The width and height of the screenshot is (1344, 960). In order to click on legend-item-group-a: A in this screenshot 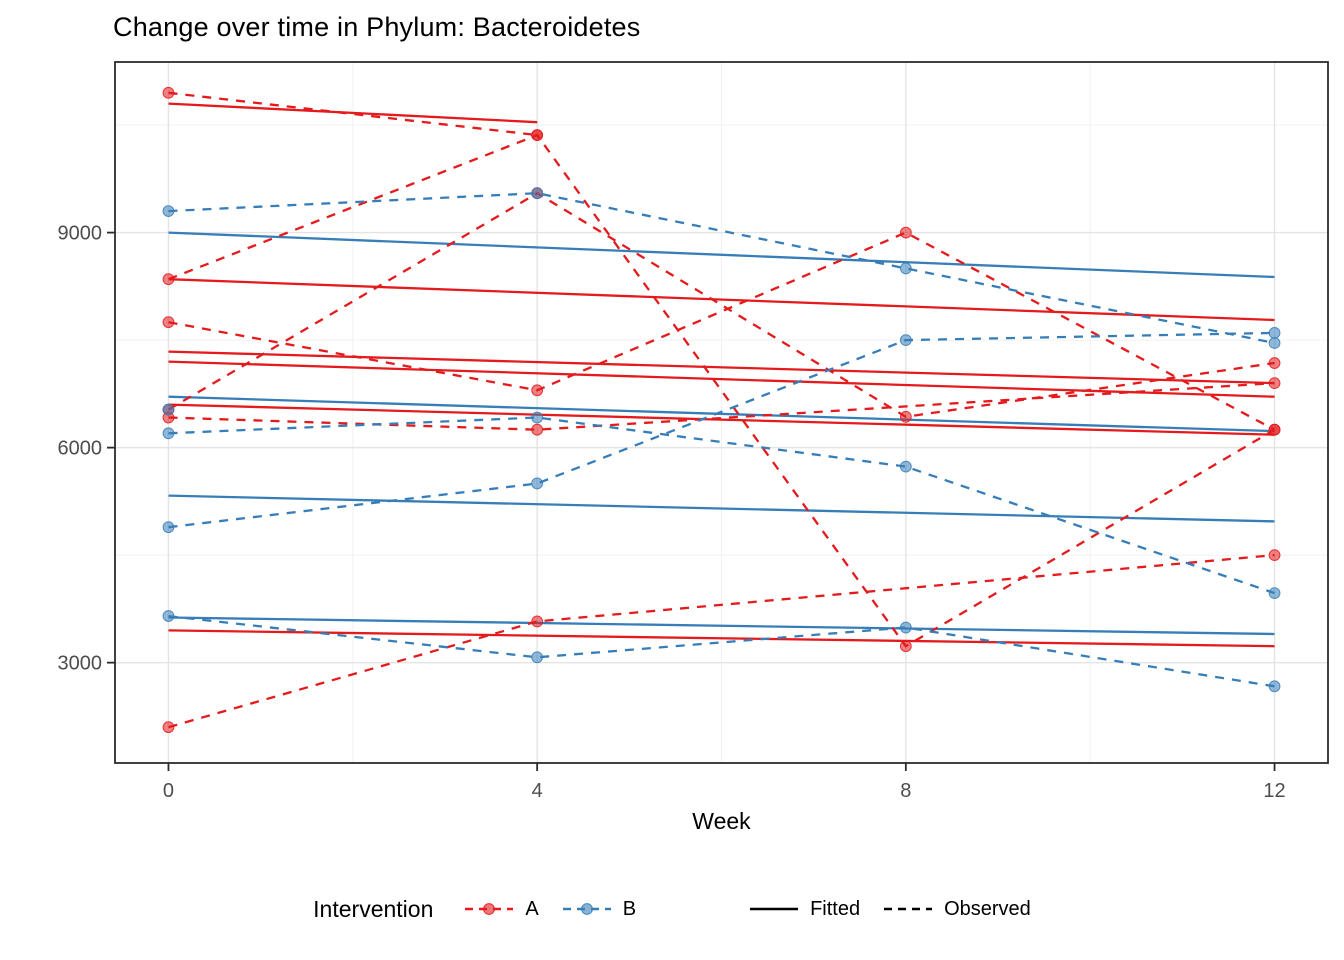, I will do `click(501, 909)`.